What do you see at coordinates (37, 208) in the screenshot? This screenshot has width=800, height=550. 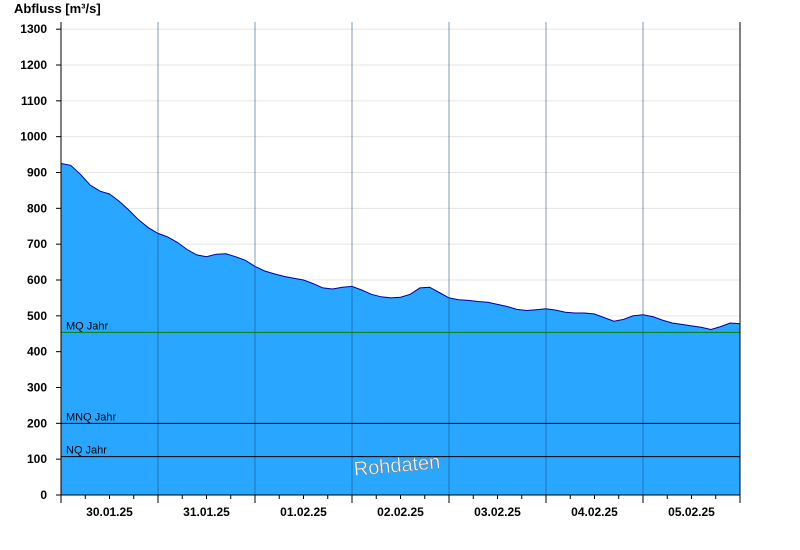 I see `y-tick-label: 800` at bounding box center [37, 208].